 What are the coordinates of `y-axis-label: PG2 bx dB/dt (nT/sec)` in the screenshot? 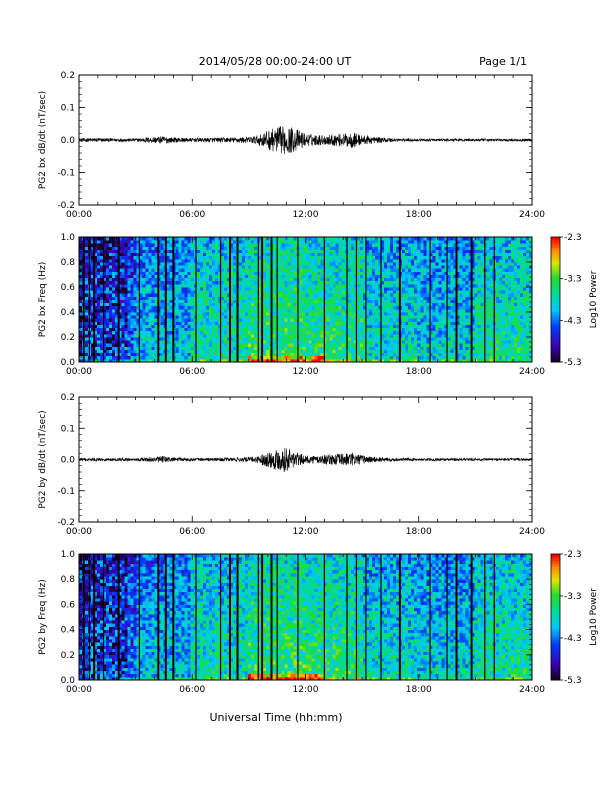 It's located at (43, 140).